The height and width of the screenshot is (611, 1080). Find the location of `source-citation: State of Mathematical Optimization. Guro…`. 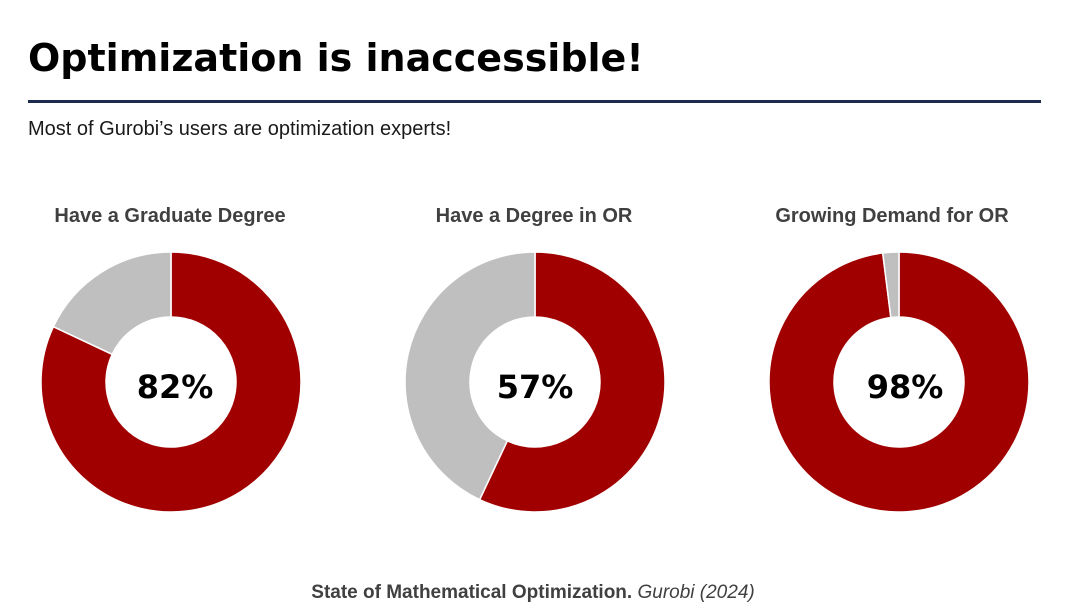

source-citation: State of Mathematical Optimization. Guro… is located at coordinates (533, 593).